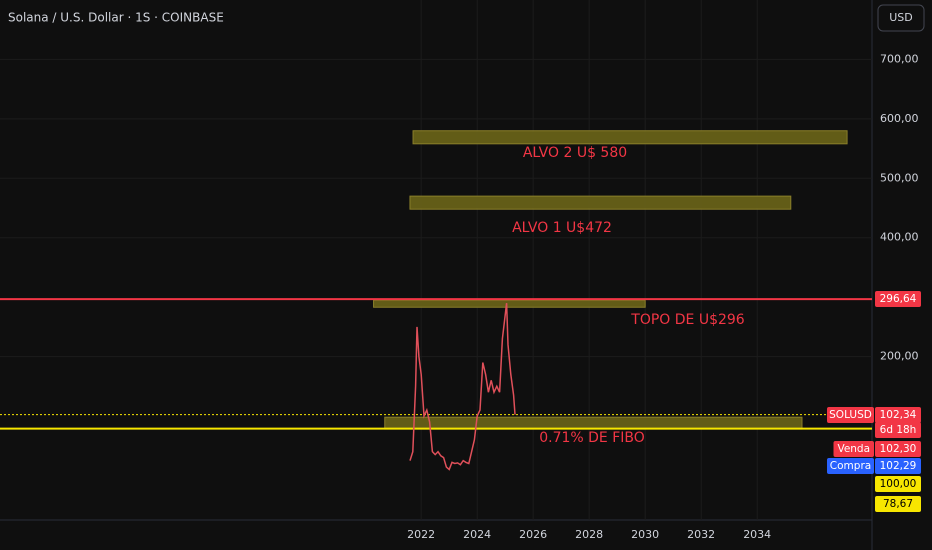 The width and height of the screenshot is (932, 550). Describe the element at coordinates (645, 534) in the screenshot. I see `x-tick-label: 2030` at that location.